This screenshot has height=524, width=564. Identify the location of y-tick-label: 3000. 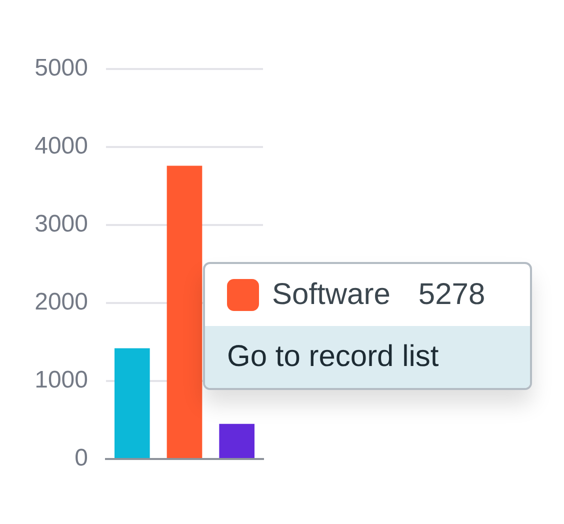
(61, 224).